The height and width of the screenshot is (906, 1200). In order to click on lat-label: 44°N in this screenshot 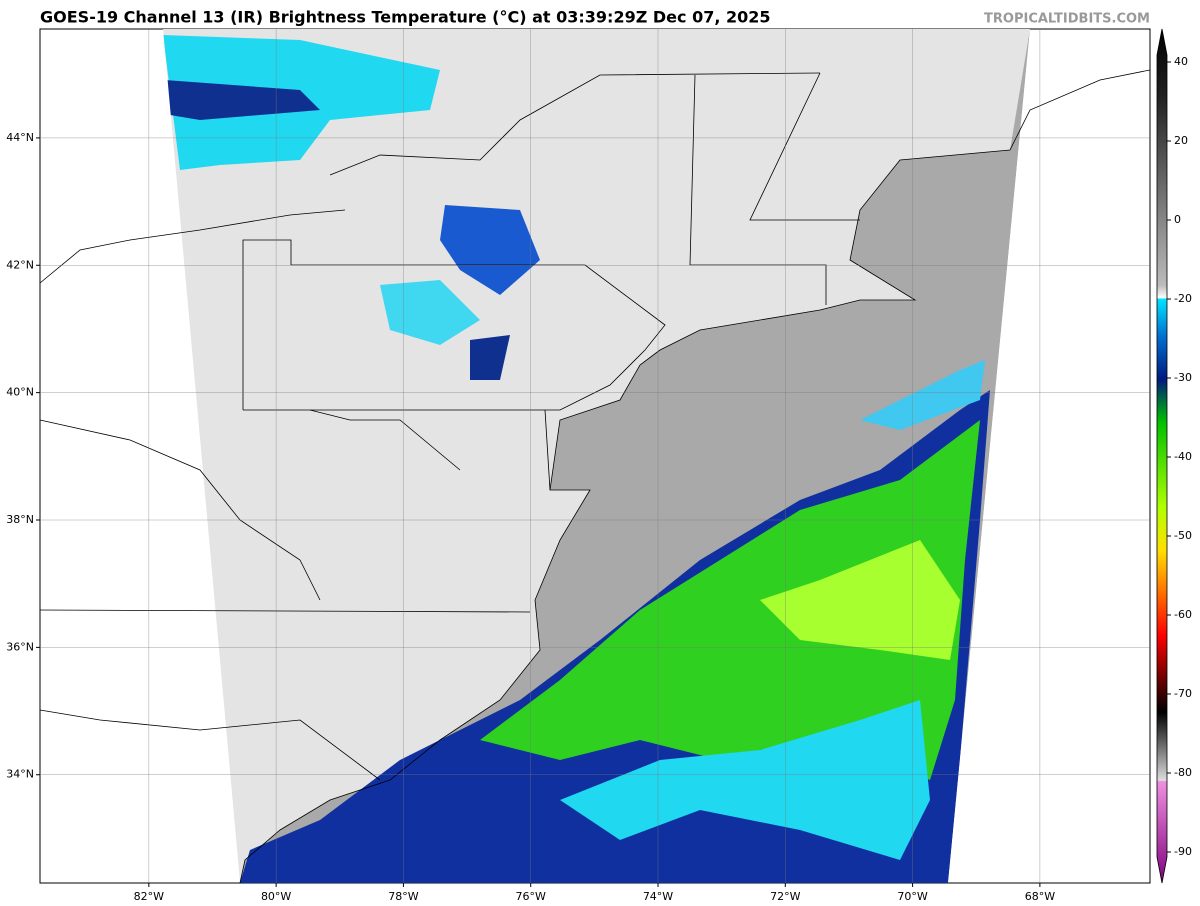, I will do `click(20, 137)`.